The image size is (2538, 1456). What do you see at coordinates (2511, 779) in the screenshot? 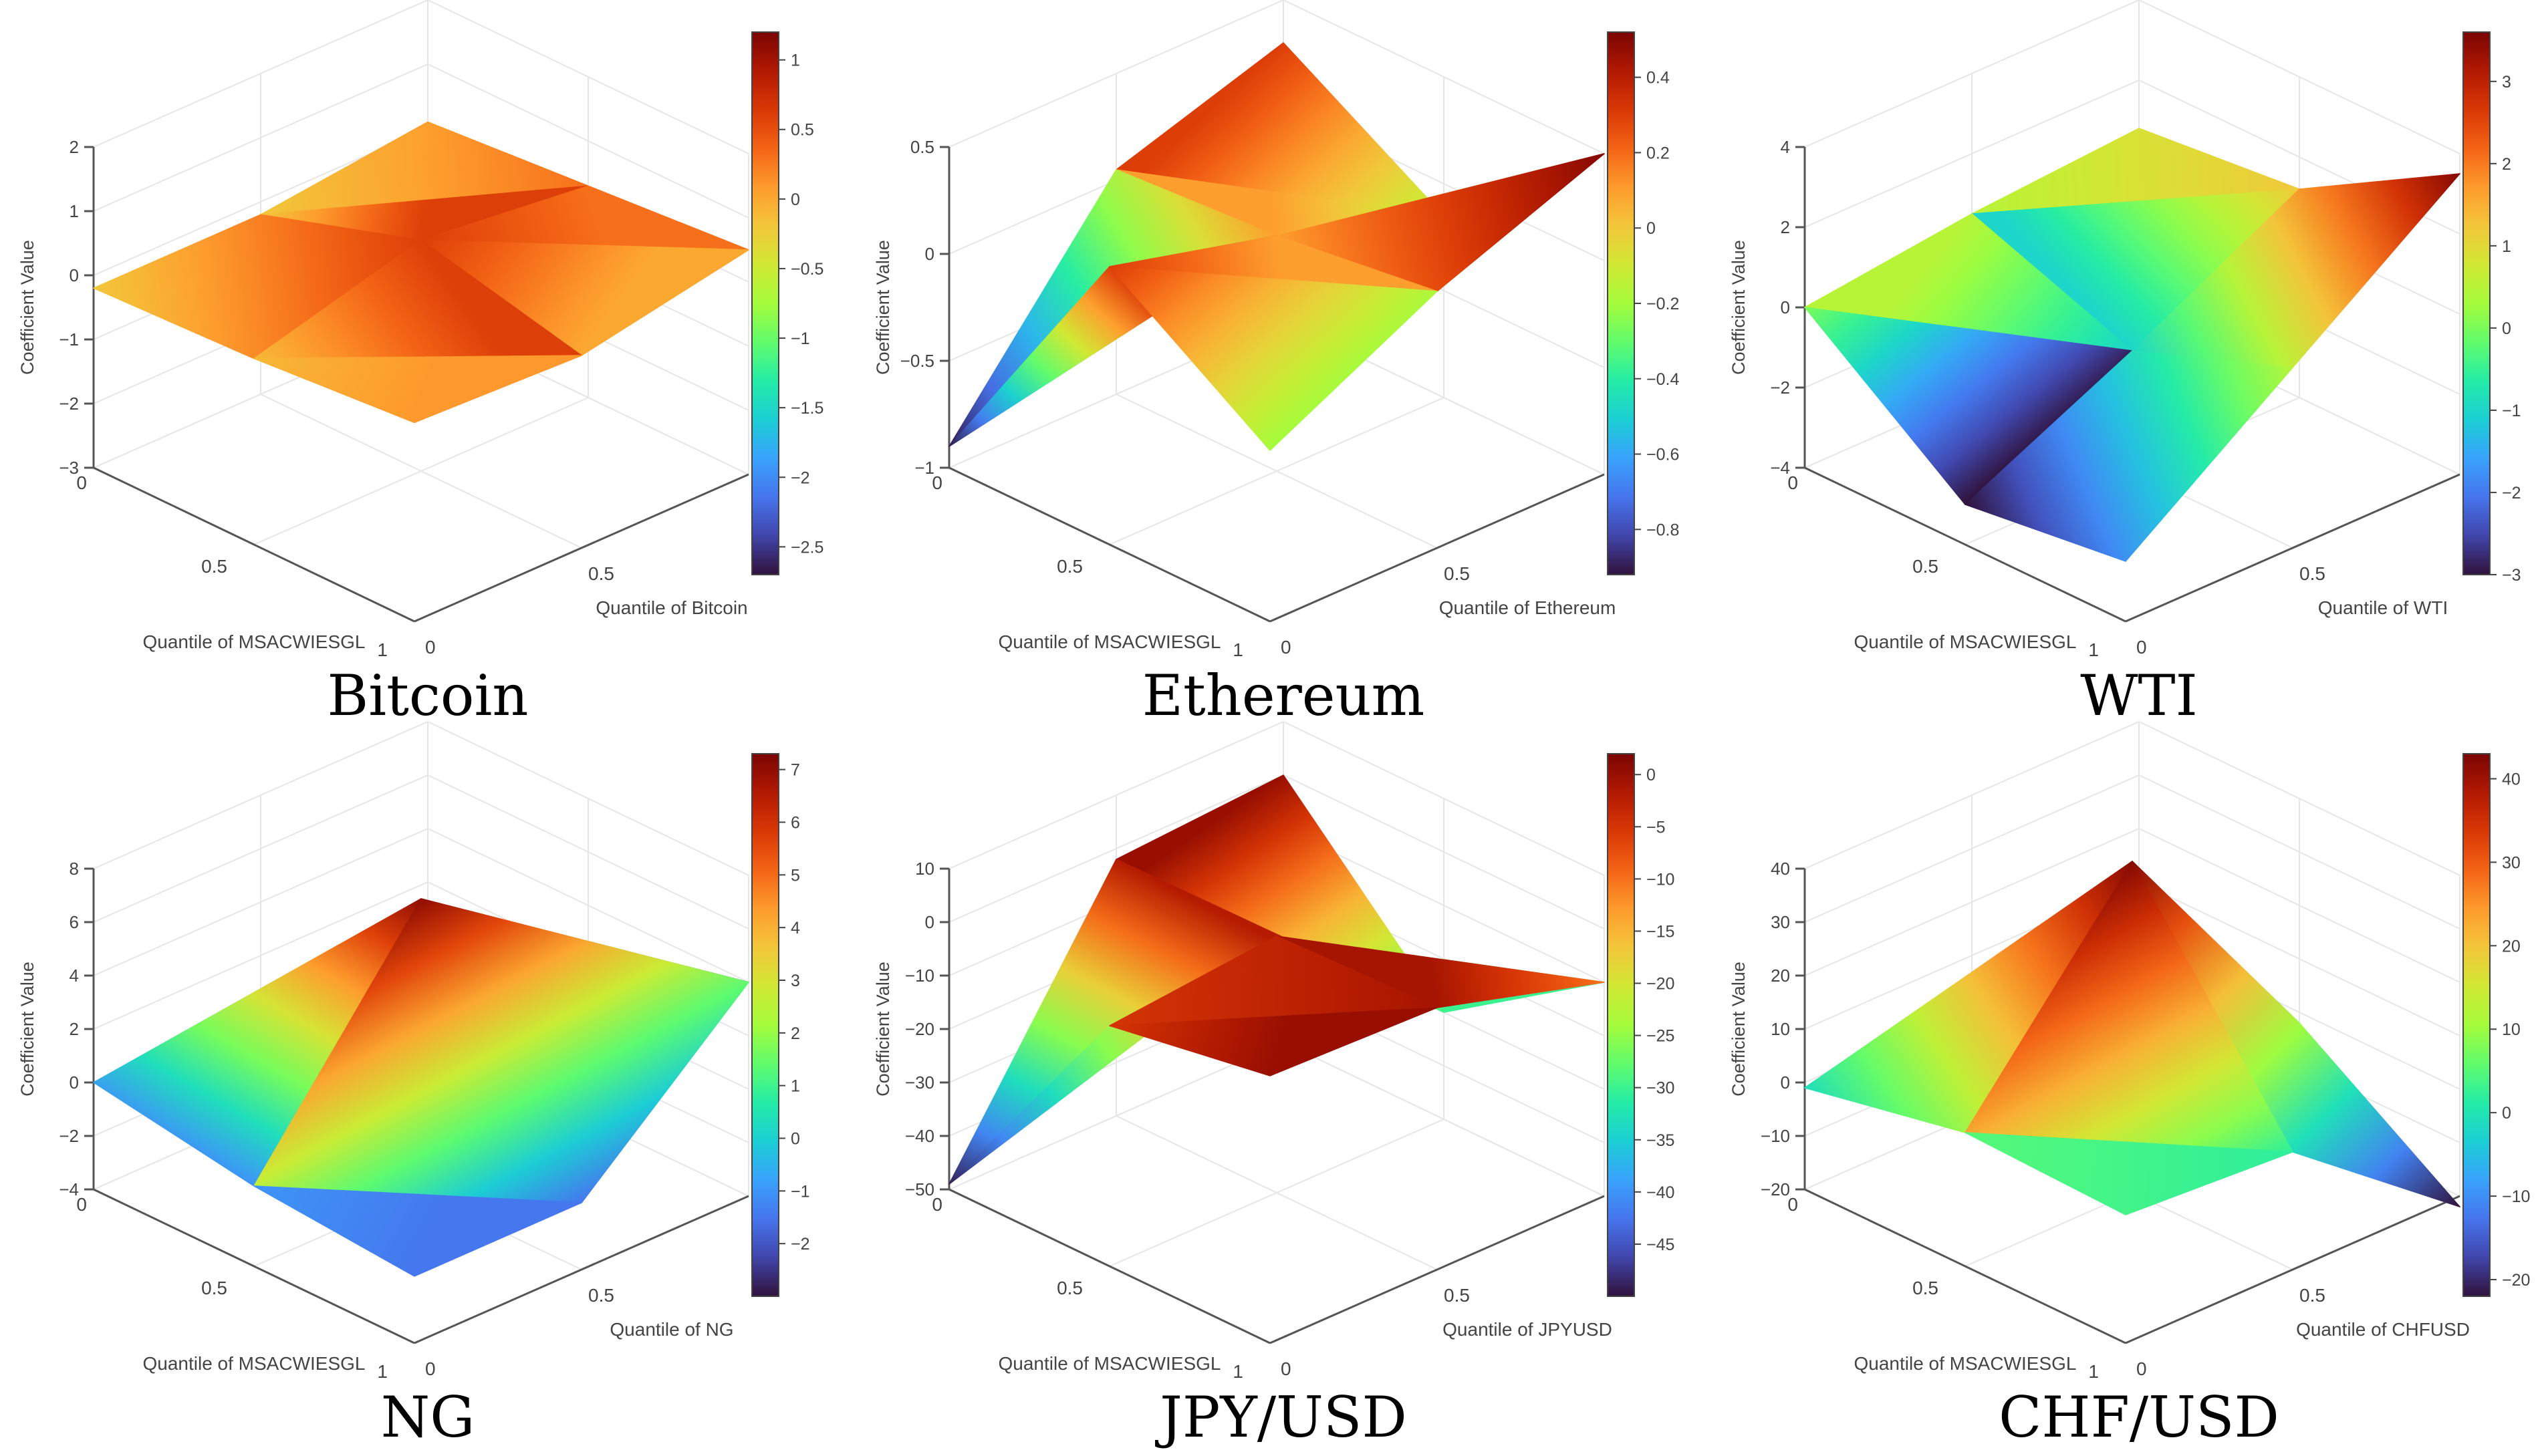
I see `colorbar-tick-label: 40` at bounding box center [2511, 779].